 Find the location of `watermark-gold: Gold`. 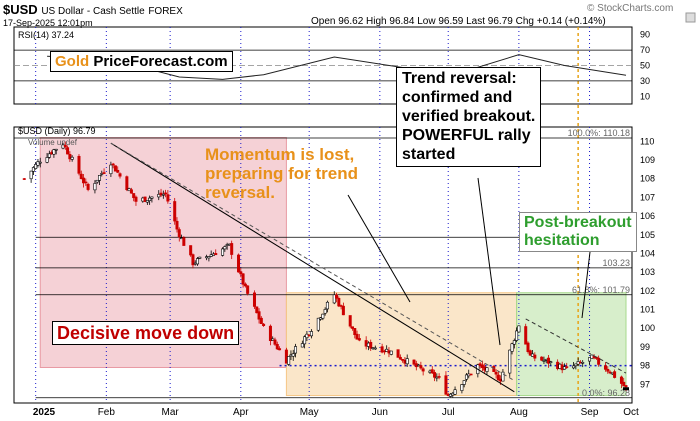

watermark-gold: Gold is located at coordinates (72, 61).